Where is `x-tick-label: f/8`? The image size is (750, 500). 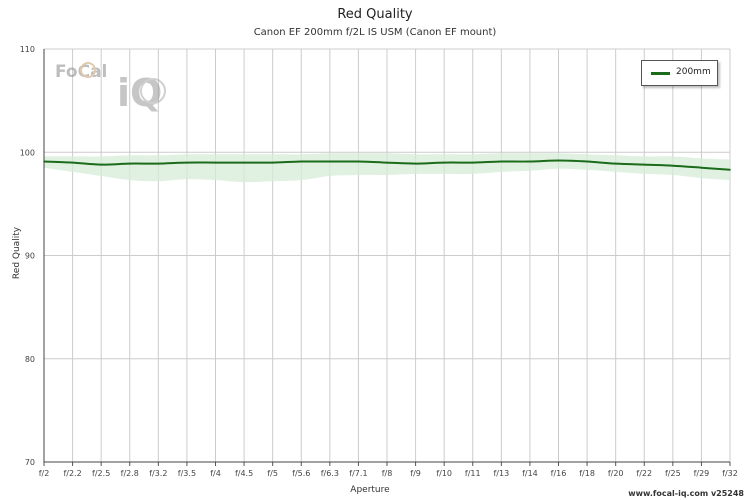 x-tick-label: f/8 is located at coordinates (387, 473).